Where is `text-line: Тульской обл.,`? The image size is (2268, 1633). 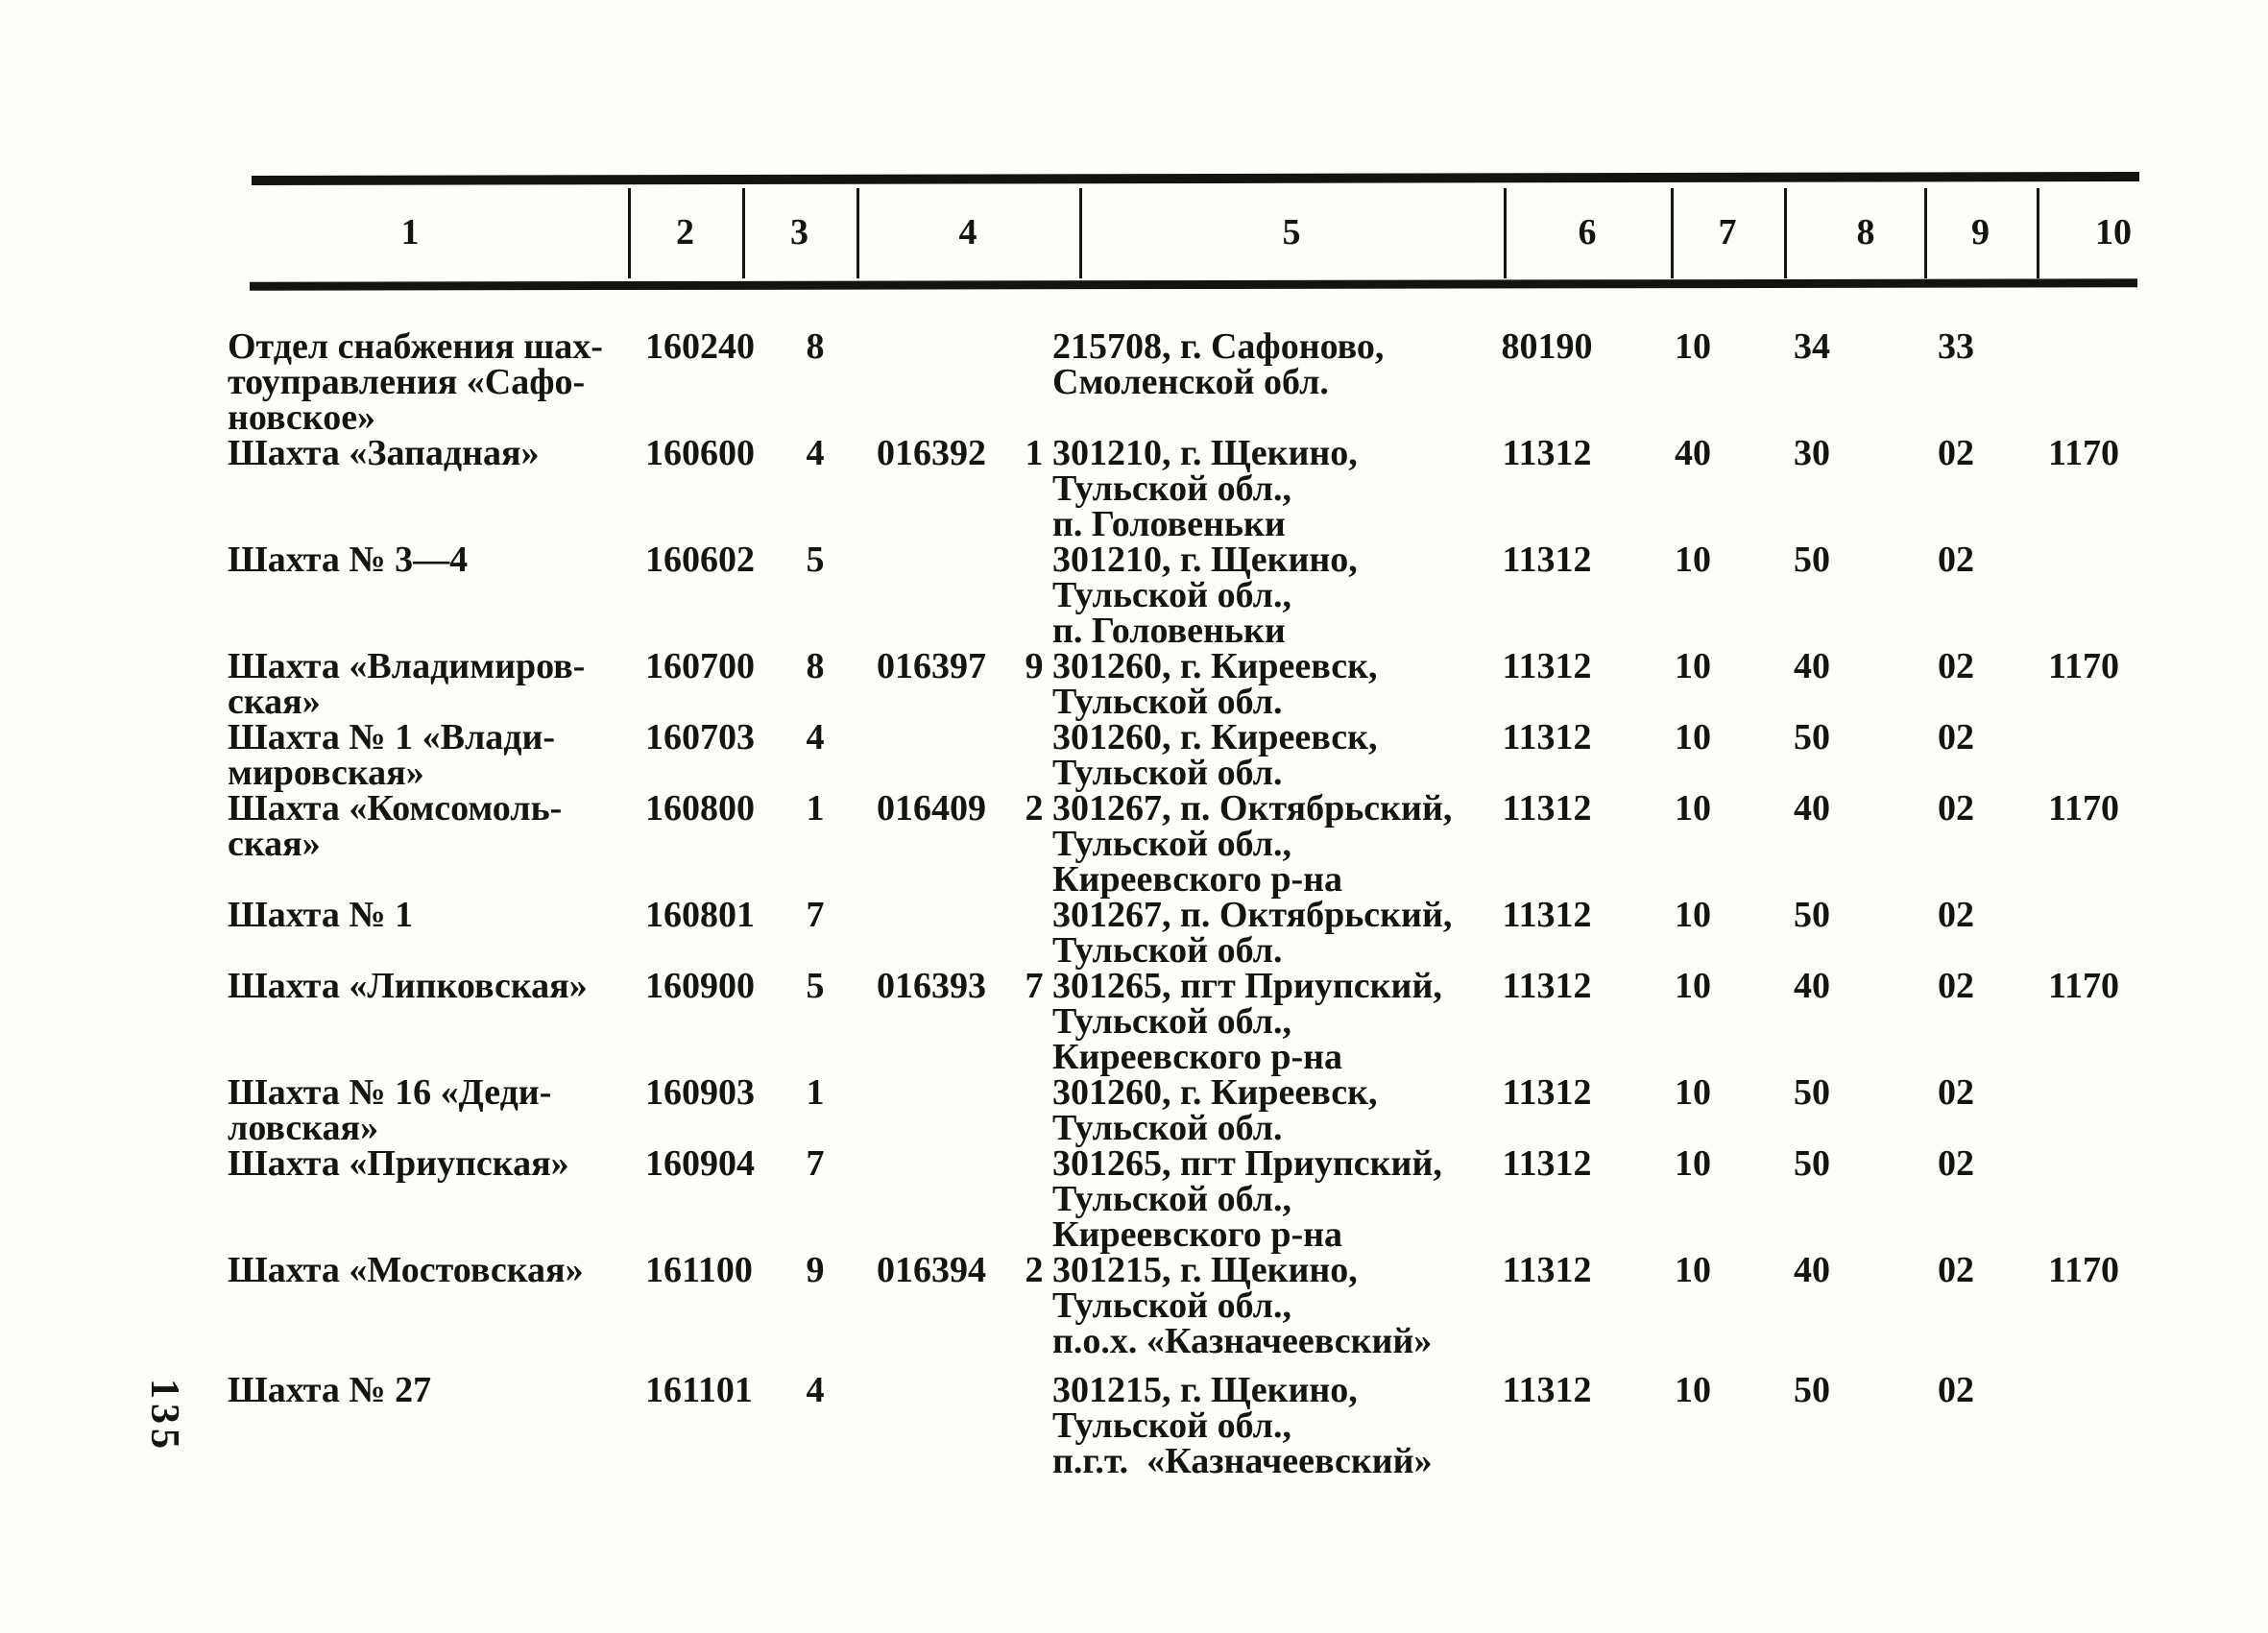
text-line: Тульской обл., is located at coordinates (1172, 595).